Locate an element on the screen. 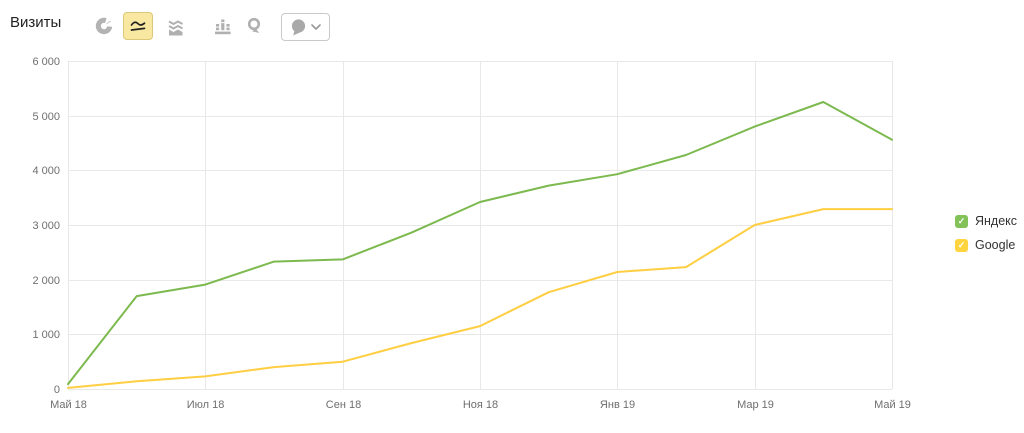  chart-type-columns-button is located at coordinates (223, 26).